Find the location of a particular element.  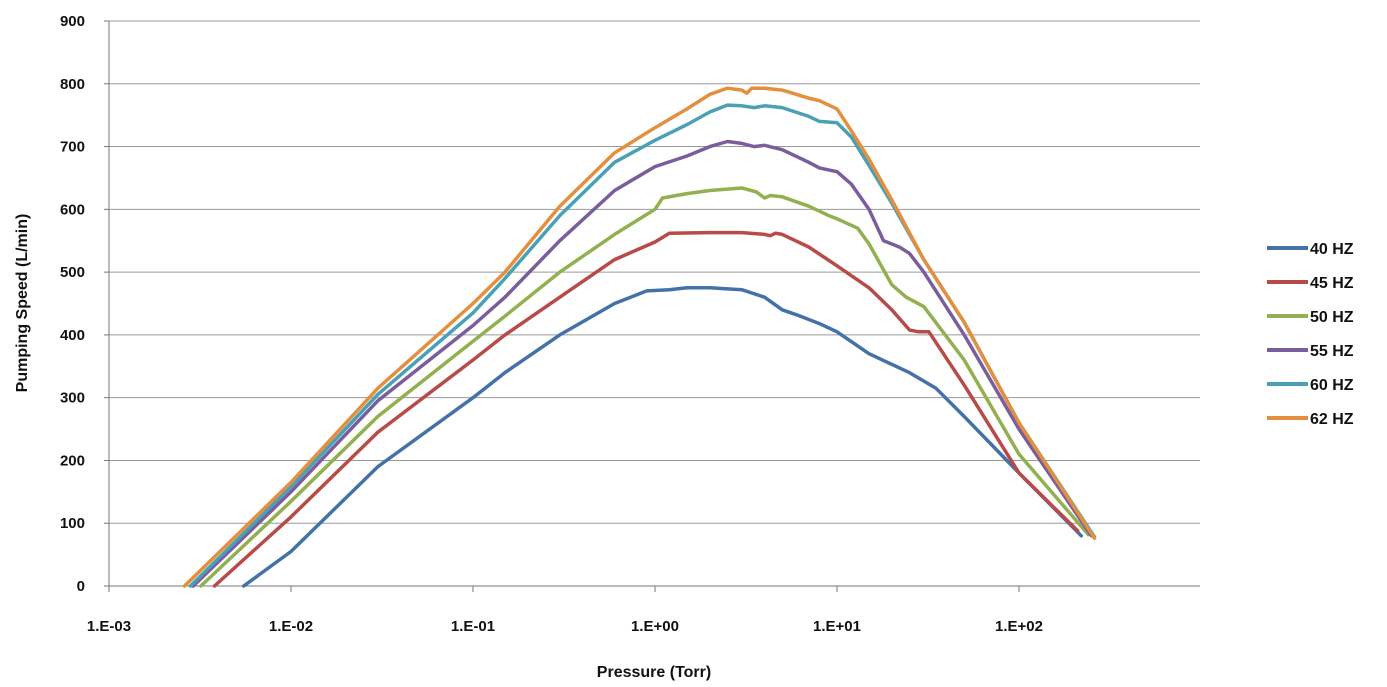

y-tick-label: 800 is located at coordinates (72, 84).